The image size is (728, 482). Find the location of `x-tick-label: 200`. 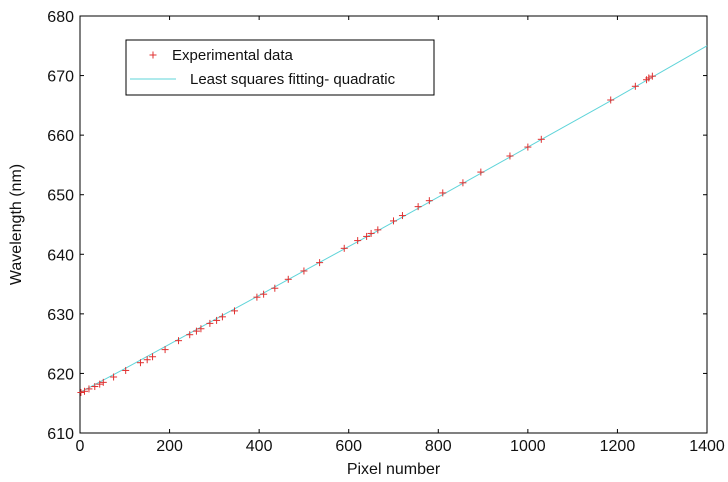

x-tick-label: 200 is located at coordinates (169, 446).